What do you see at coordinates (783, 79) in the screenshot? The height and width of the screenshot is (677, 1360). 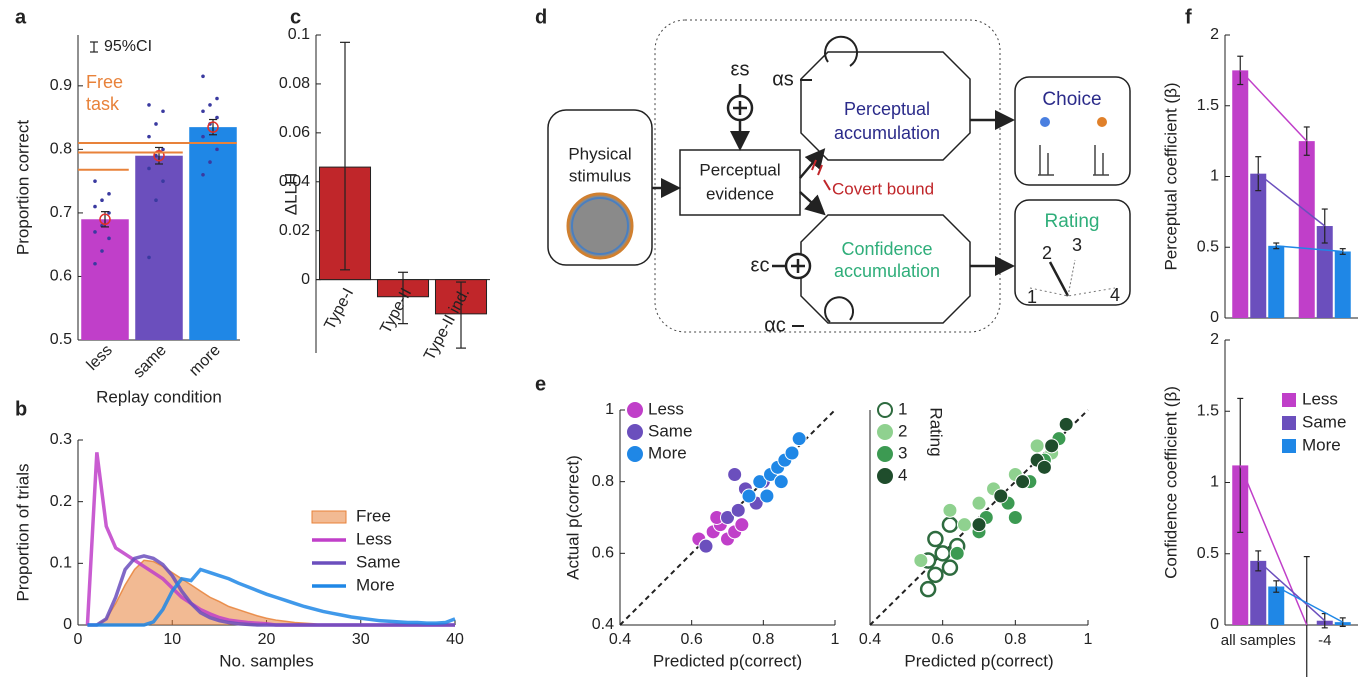 I see `leak-label: αs` at bounding box center [783, 79].